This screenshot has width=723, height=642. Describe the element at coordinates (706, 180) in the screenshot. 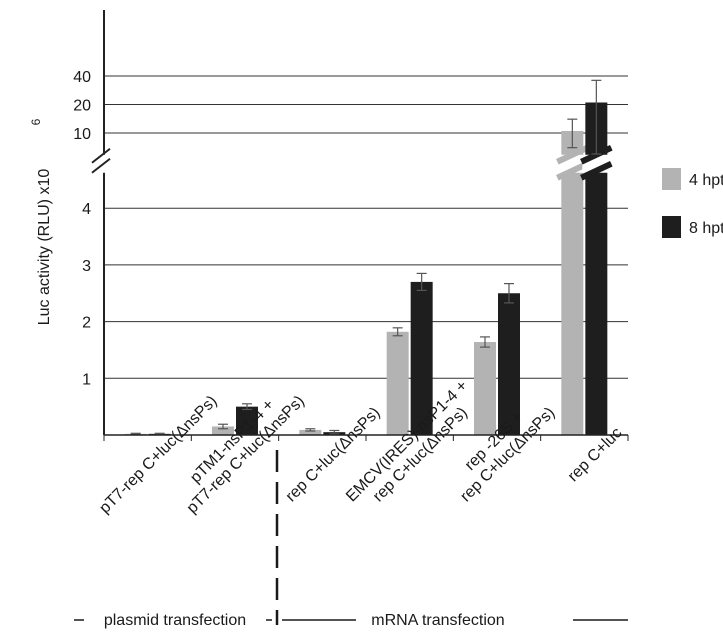

I see `legend-label: 4 hpt` at that location.